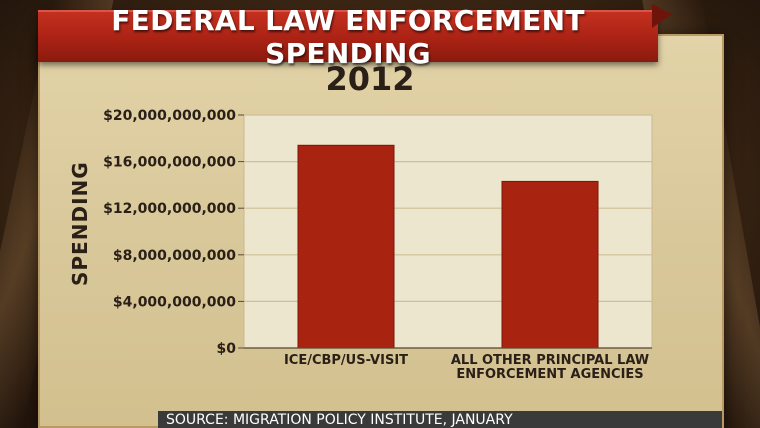 The image size is (760, 428). Describe the element at coordinates (549, 374) in the screenshot. I see `x-category-label: ENFORCEMENT AGENCIES` at that location.